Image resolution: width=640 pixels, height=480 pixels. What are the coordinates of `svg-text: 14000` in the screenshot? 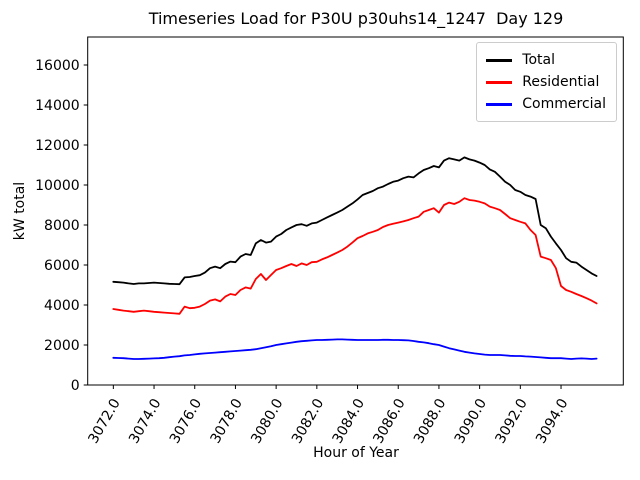 It's located at (57, 106).